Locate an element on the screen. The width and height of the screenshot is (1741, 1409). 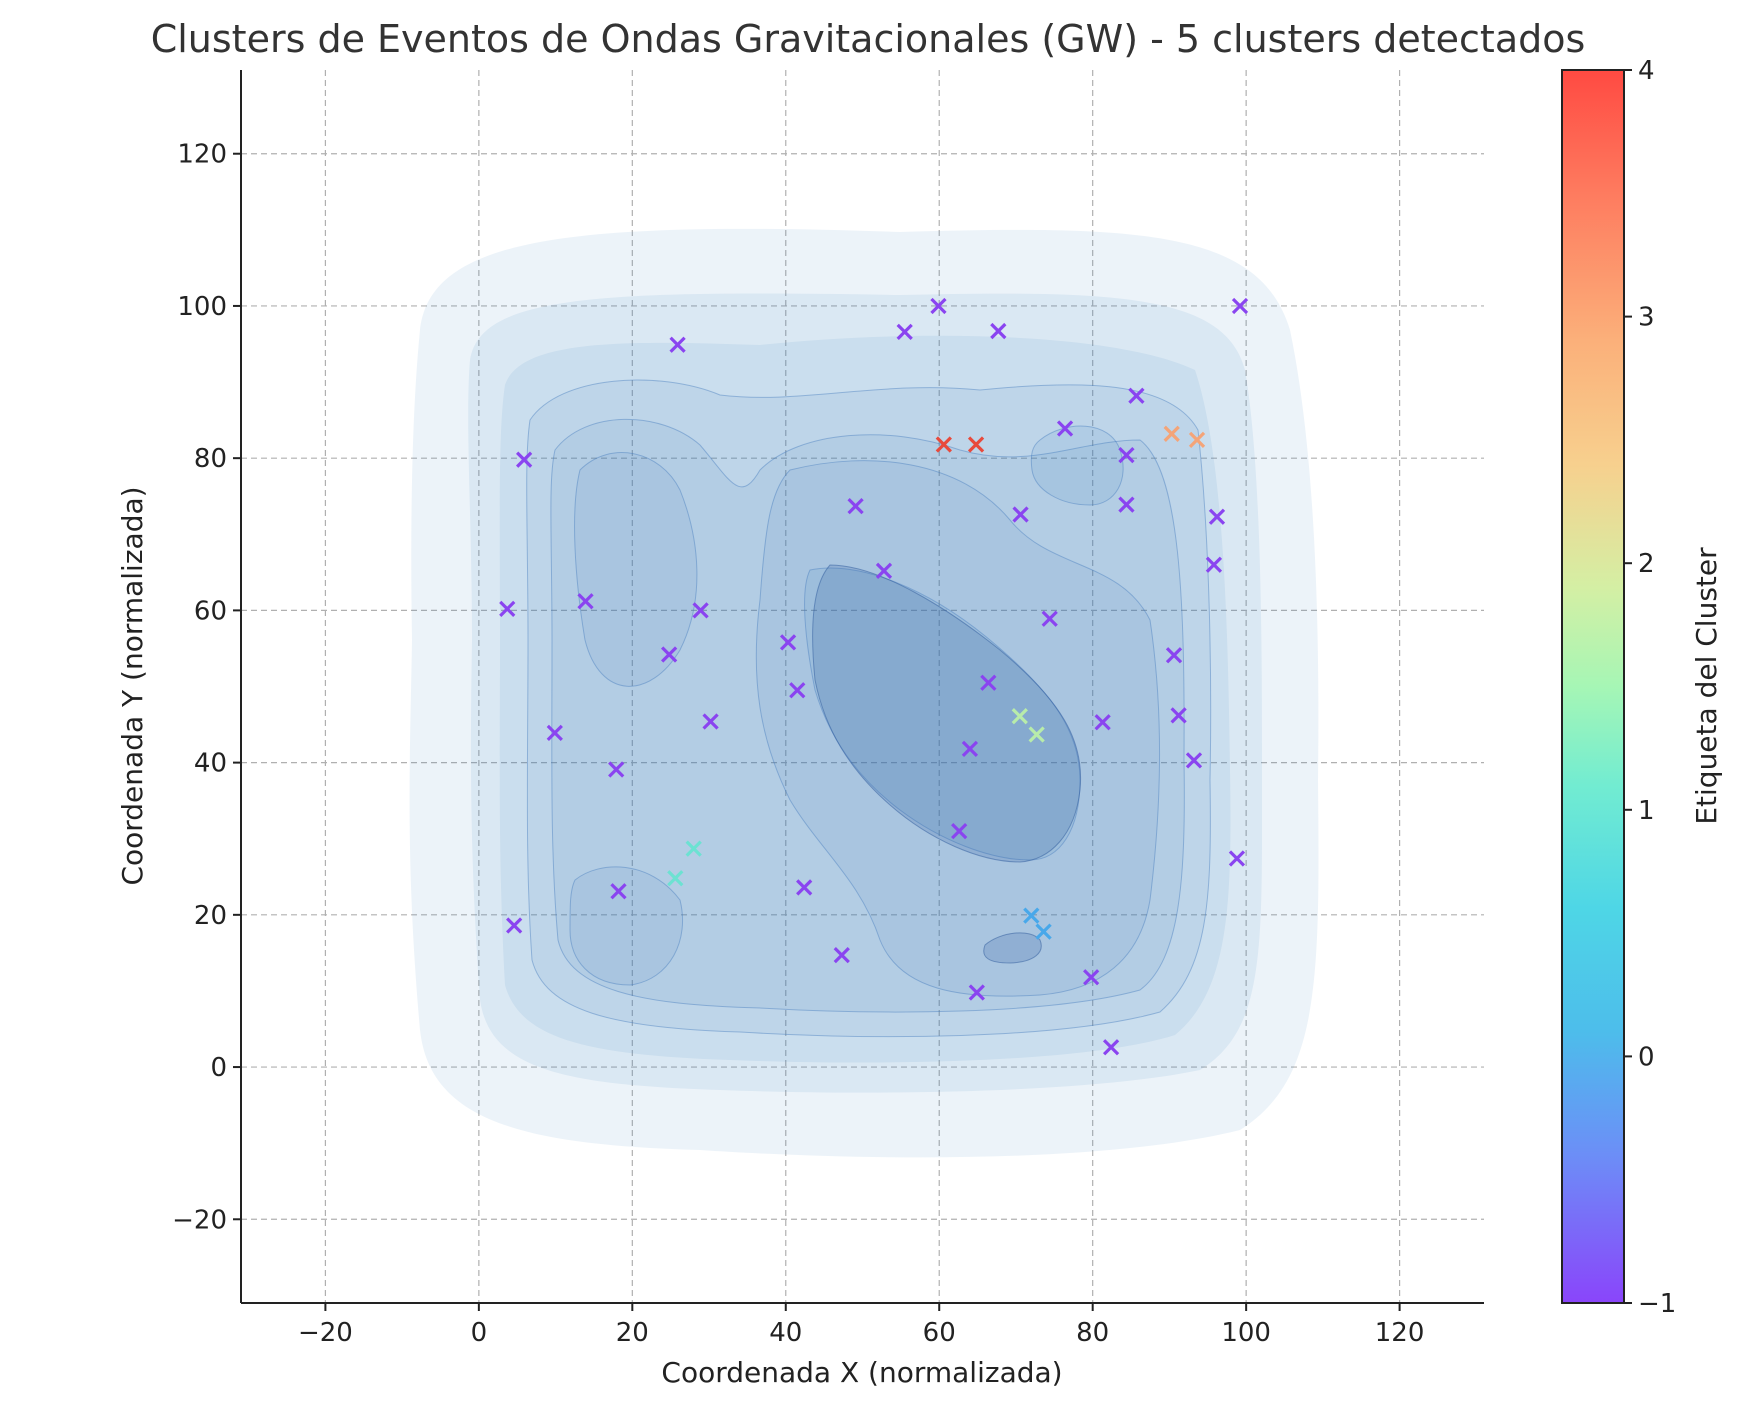
colorbar-tick-label: 2 is located at coordinates (1646, 564).